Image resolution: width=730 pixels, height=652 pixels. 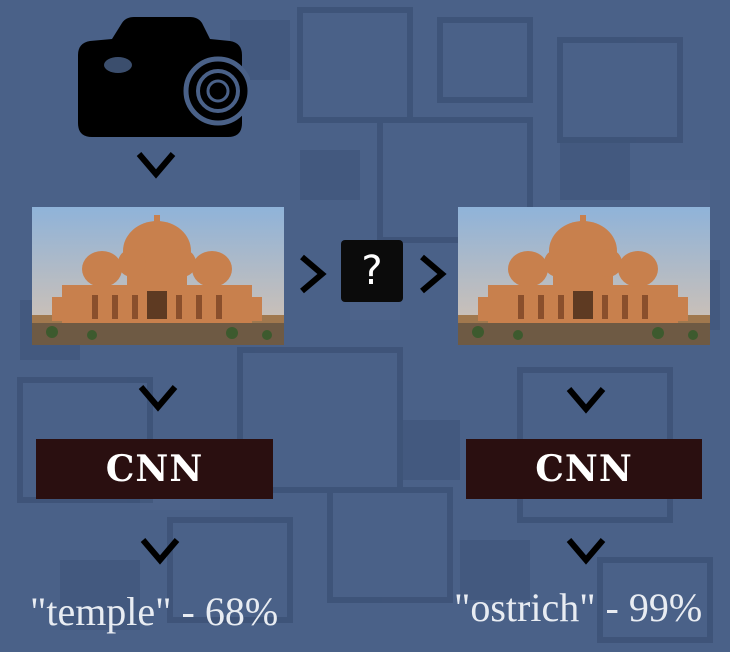 I want to click on camera-icon, so click(x=164, y=77).